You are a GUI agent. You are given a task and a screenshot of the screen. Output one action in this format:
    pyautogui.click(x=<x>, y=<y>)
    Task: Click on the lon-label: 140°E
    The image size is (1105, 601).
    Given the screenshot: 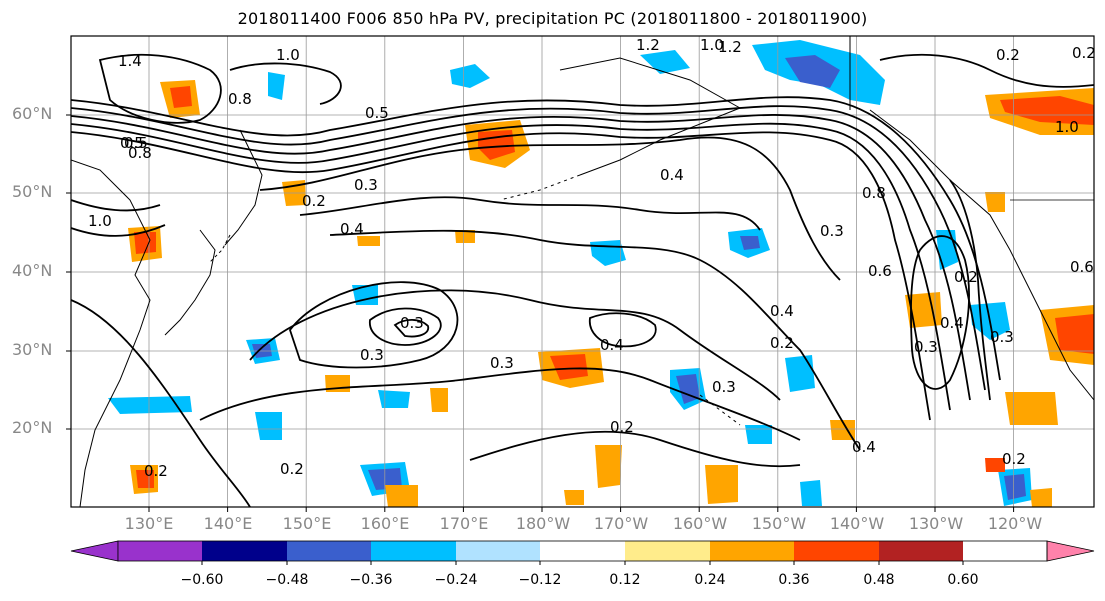 What is the action you would take?
    pyautogui.click(x=228, y=523)
    